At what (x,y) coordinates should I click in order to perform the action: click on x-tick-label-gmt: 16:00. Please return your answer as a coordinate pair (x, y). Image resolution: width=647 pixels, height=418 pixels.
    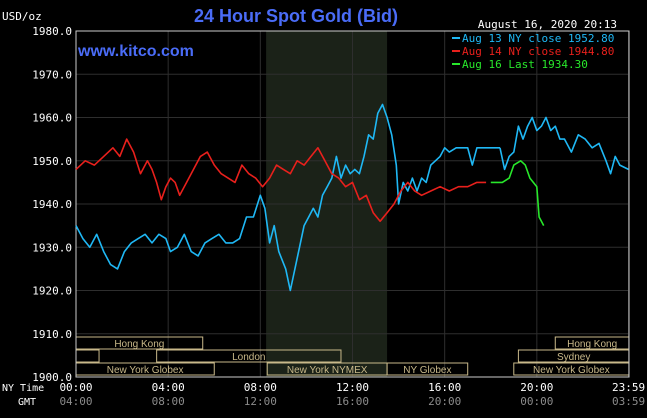
    Looking at the image, I should click on (352, 401).